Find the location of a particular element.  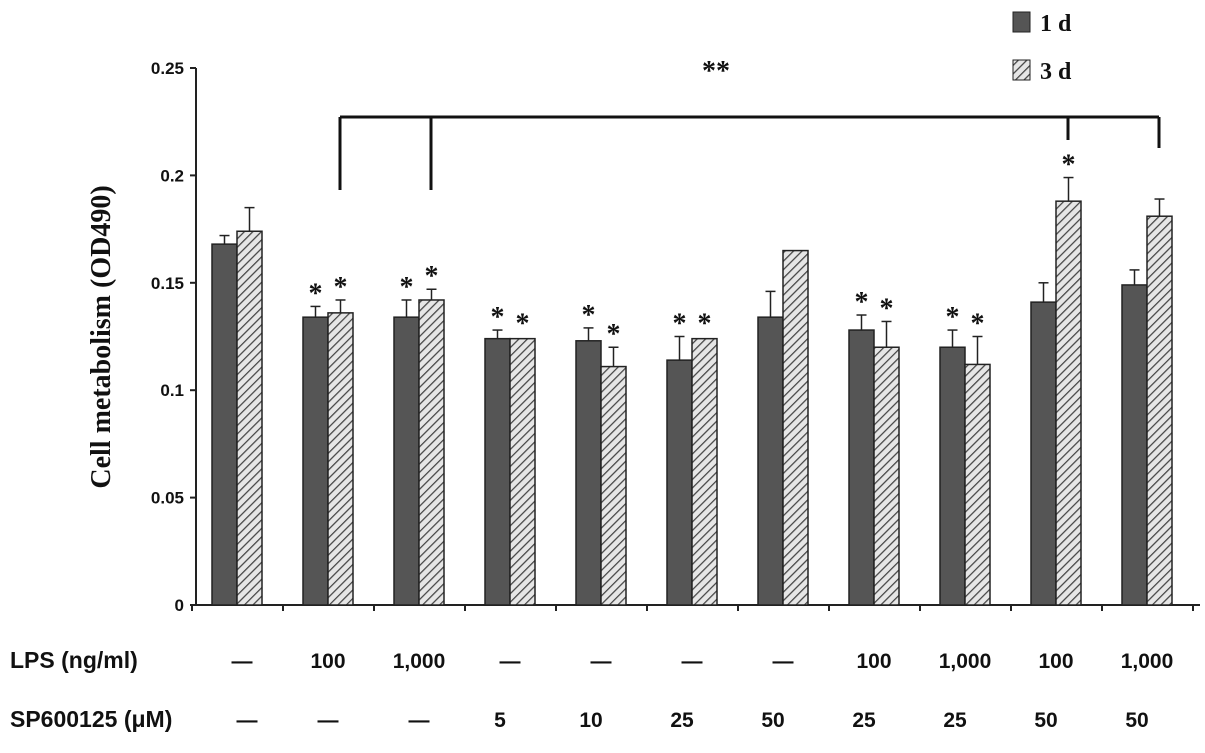

row-label-lps: LPS (ng/ml) is located at coordinates (74, 660).